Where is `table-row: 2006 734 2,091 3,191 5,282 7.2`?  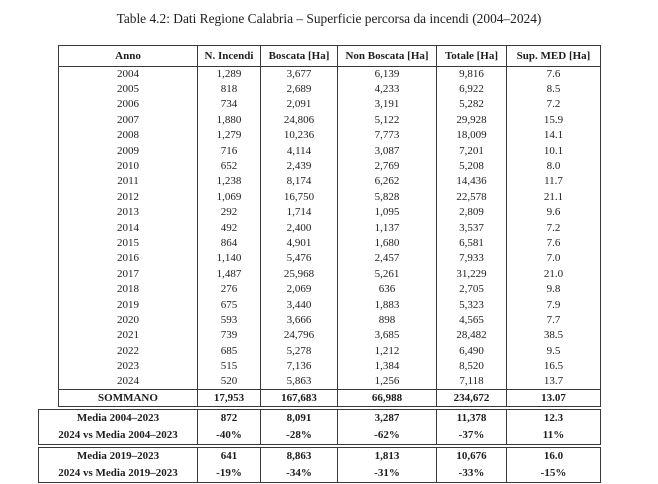 table-row: 2006 734 2,091 3,191 5,282 7.2 is located at coordinates (330, 105).